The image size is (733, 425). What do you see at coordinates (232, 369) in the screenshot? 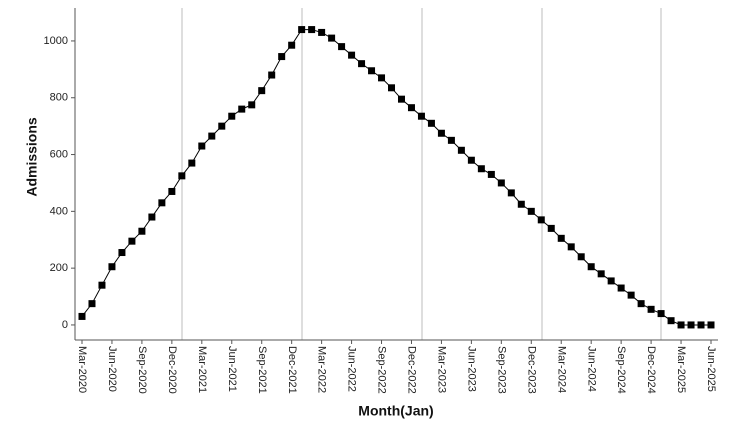
I see `x-tick-label: Jun-2021` at bounding box center [232, 369].